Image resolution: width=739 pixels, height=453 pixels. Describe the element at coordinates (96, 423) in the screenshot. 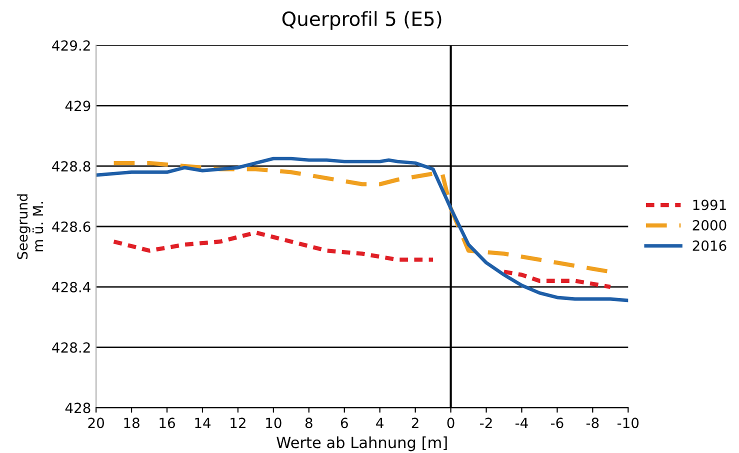

I see `x-tick-label: 20` at that location.